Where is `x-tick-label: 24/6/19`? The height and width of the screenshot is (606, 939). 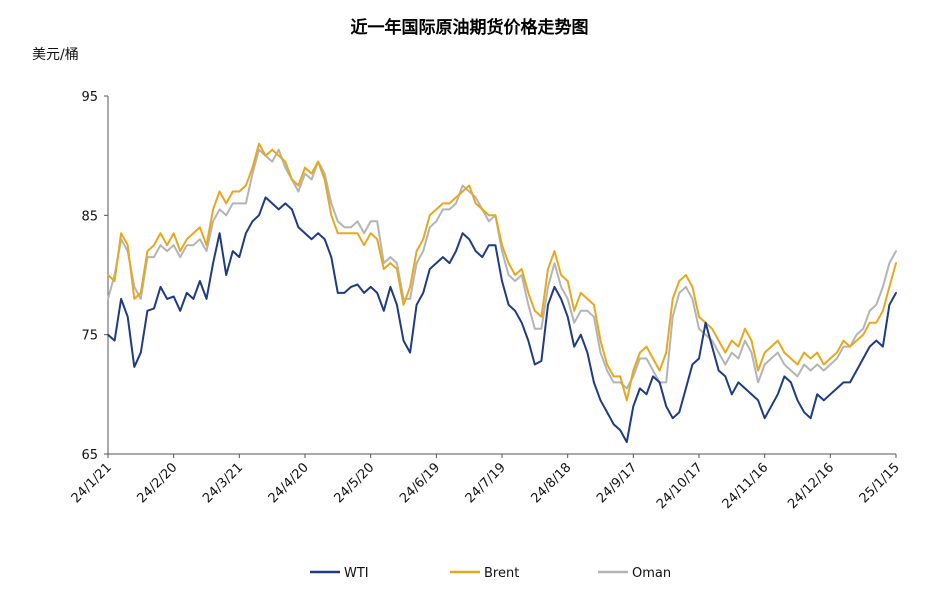
x-tick-label: 24/6/19 is located at coordinates (420, 483).